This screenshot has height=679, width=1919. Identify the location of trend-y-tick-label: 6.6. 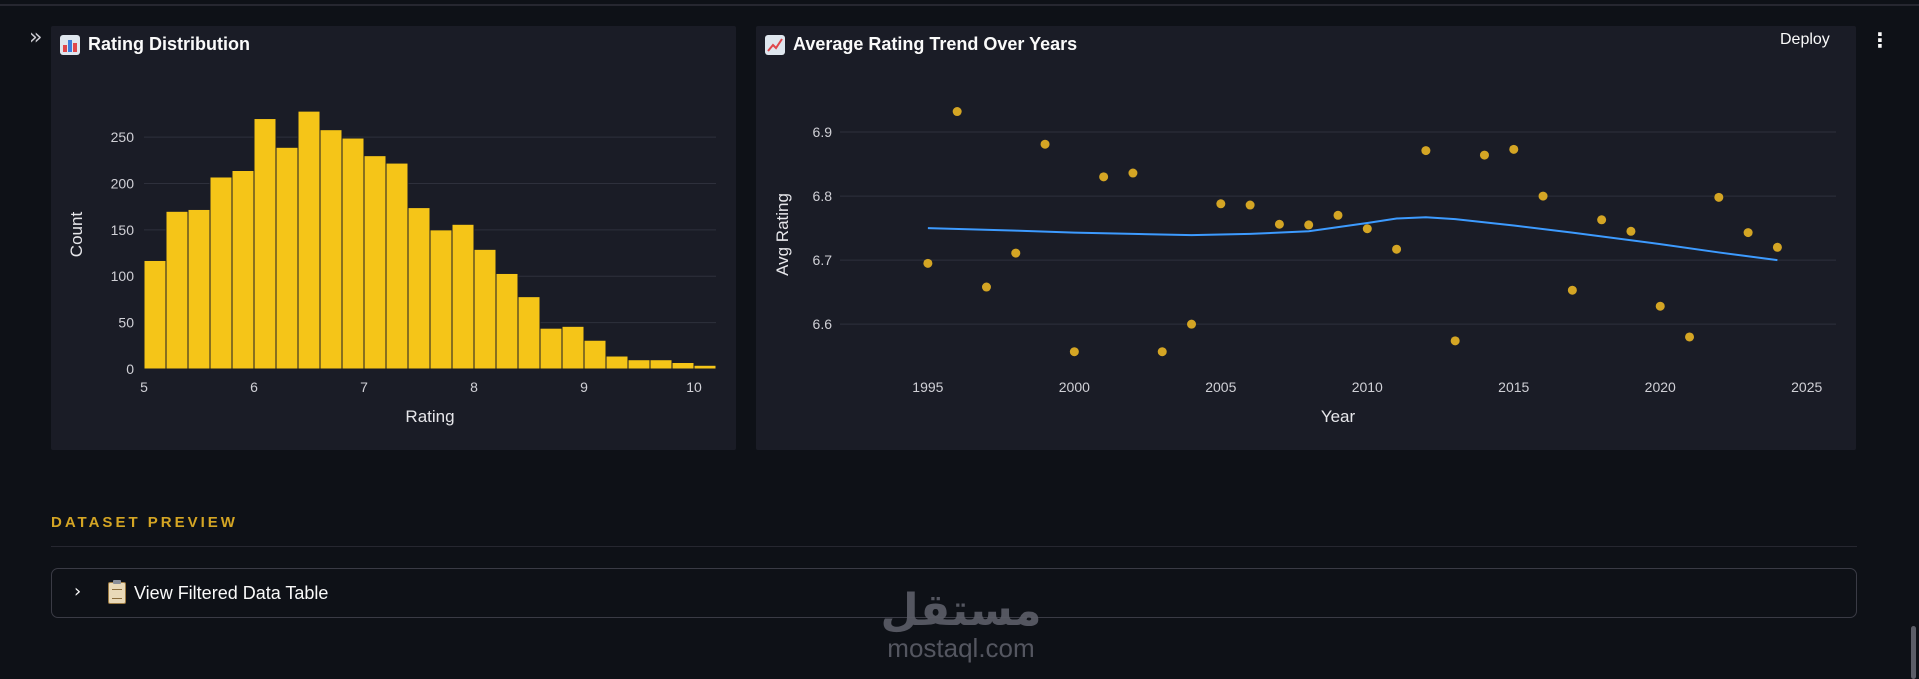
(823, 324).